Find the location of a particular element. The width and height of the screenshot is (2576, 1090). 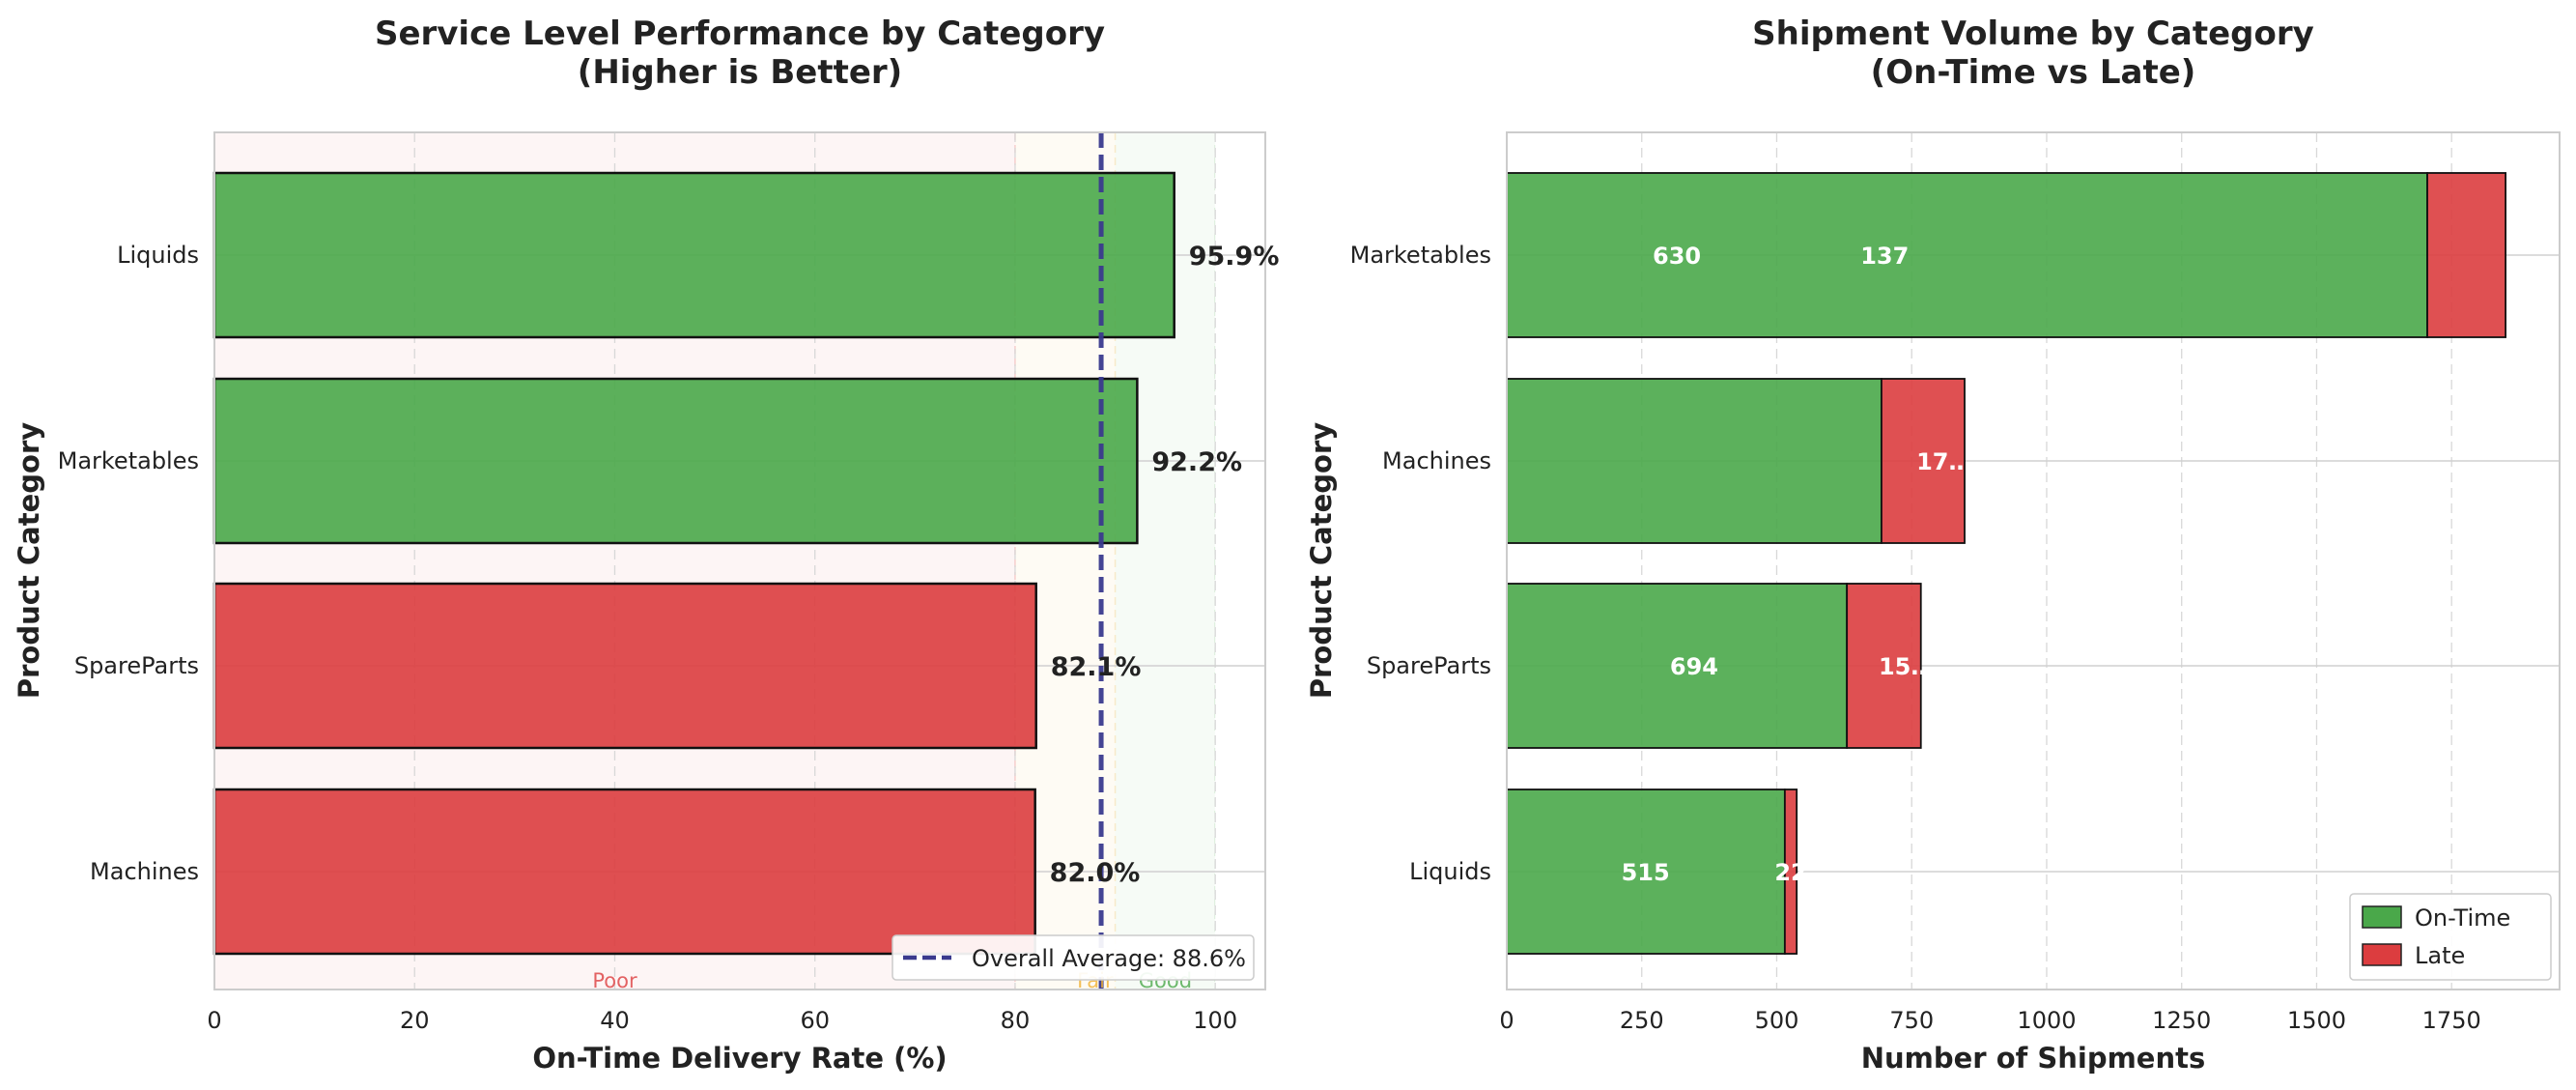

chart1-x-axis-label: On-Time Delivery Rate (%) is located at coordinates (739, 1058).